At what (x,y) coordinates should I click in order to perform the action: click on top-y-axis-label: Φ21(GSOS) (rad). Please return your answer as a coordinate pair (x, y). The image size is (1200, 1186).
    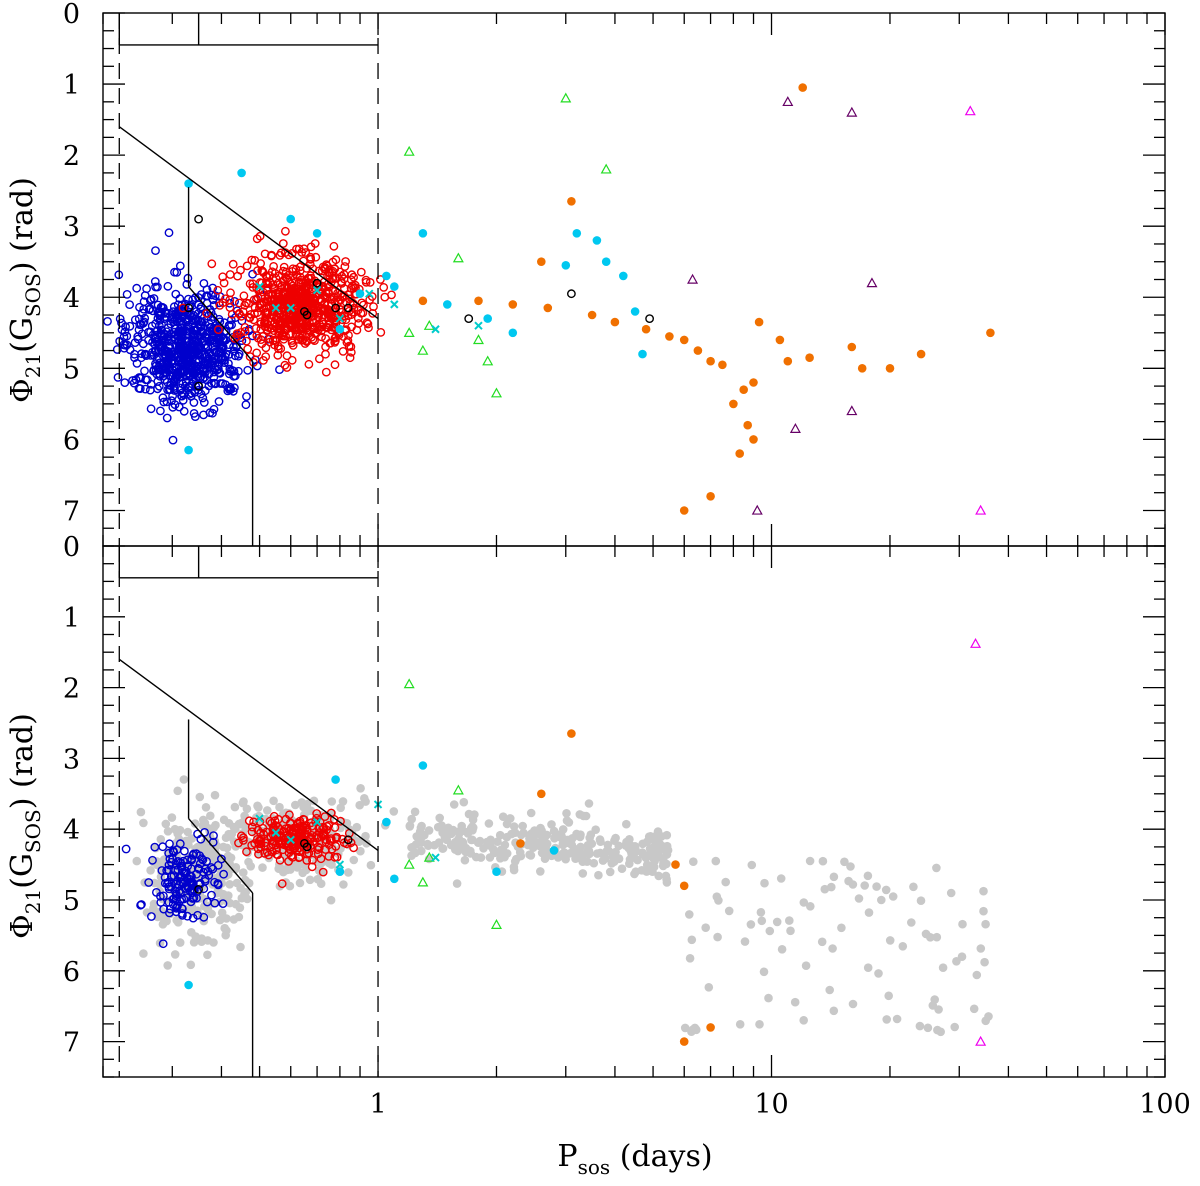
    Looking at the image, I should click on (25, 290).